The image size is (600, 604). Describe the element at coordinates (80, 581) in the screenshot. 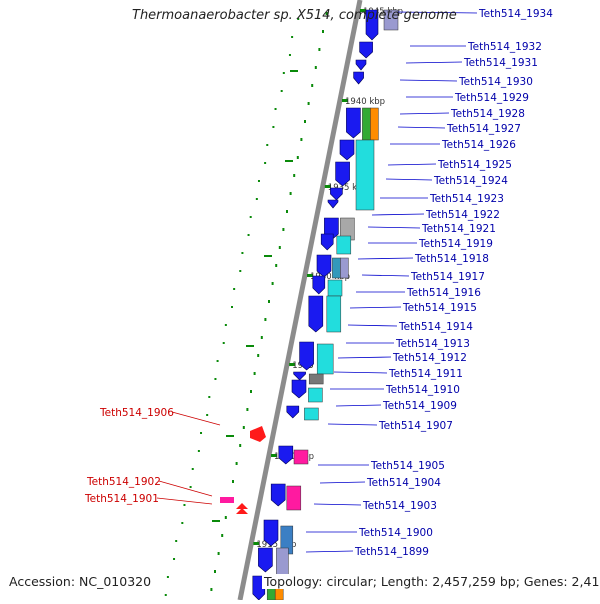

I see `accession-label: Accession: NC_010320` at that location.